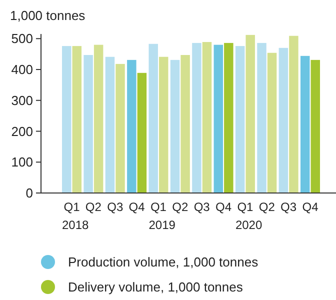 The width and height of the screenshot is (336, 300). Describe the element at coordinates (163, 262) in the screenshot. I see `legend-label: Production volume, 1,000 tonnes` at that location.